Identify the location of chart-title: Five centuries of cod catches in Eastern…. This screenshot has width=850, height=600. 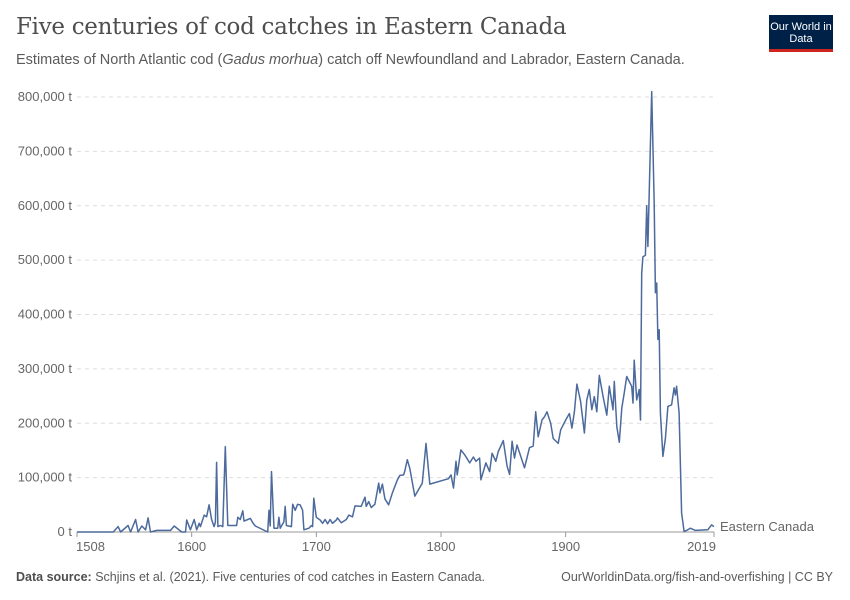
(291, 27).